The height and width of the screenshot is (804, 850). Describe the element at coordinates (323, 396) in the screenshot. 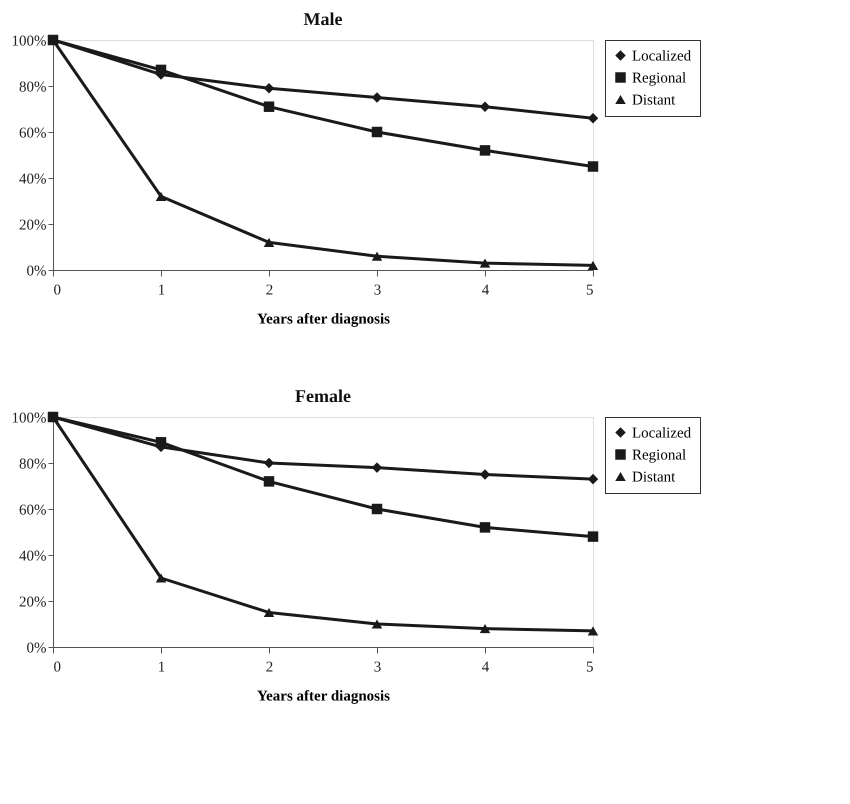

I see `chart-title: Female` at that location.